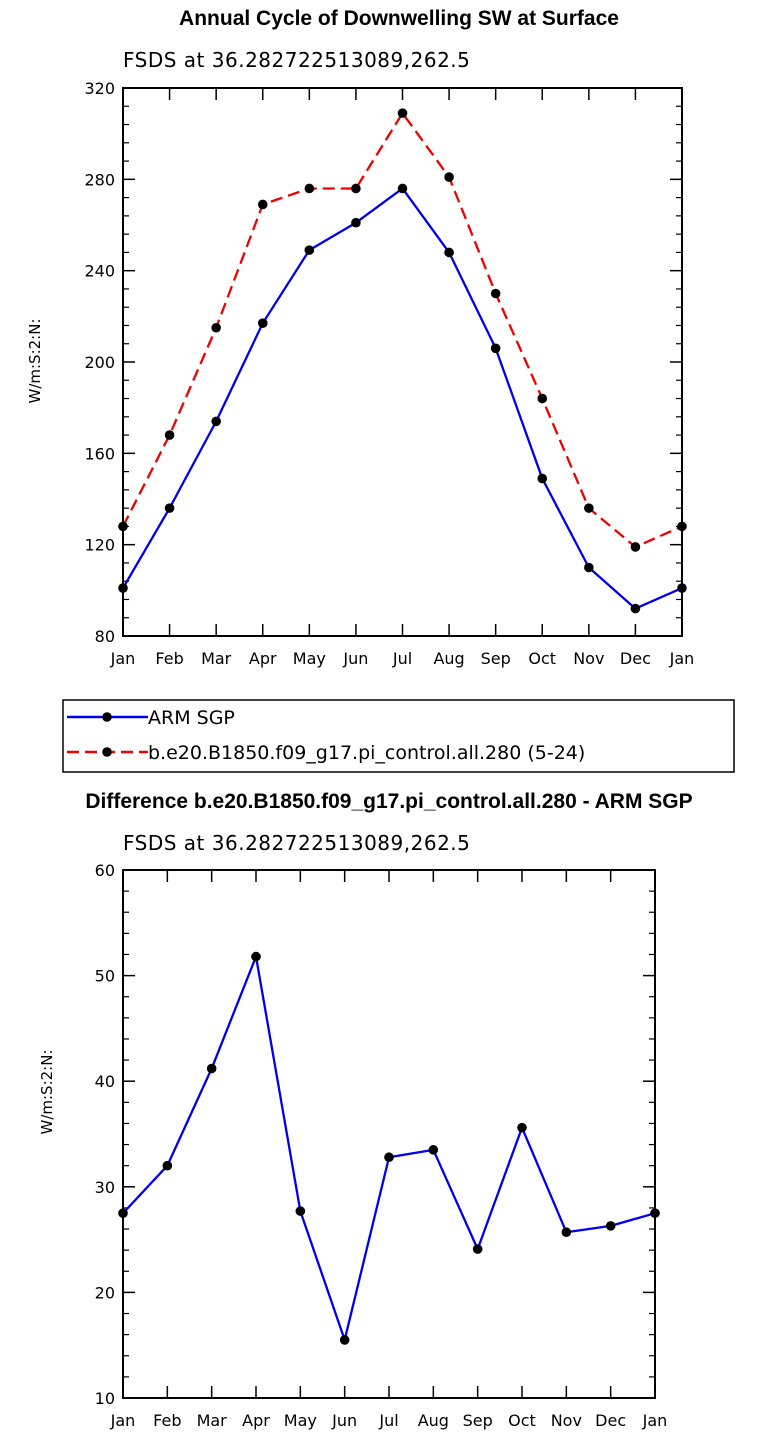 This screenshot has width=778, height=1449. I want to click on y-tick-label: 50, so click(105, 976).